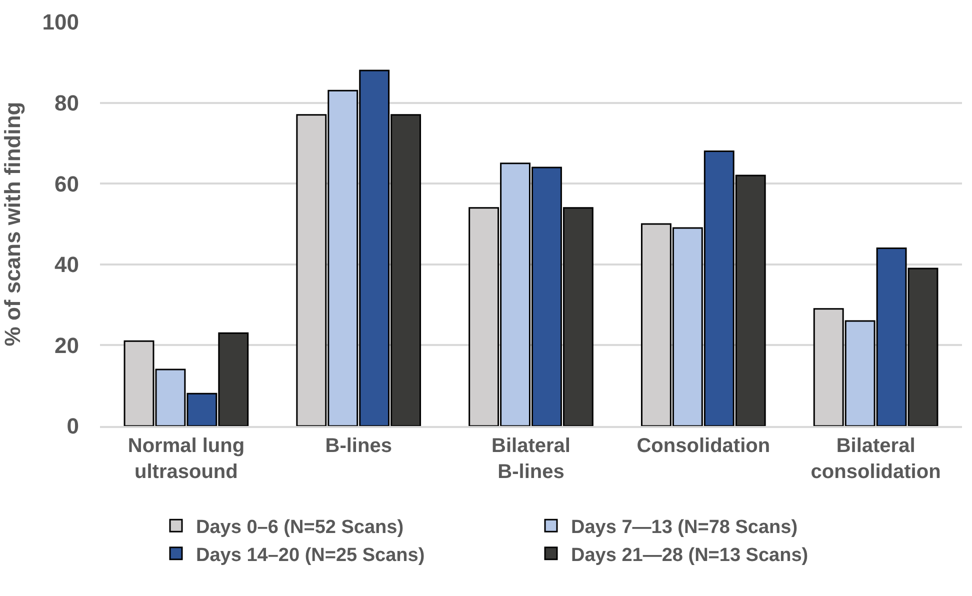 The height and width of the screenshot is (596, 972). I want to click on y-tick-label: 40, so click(66, 265).